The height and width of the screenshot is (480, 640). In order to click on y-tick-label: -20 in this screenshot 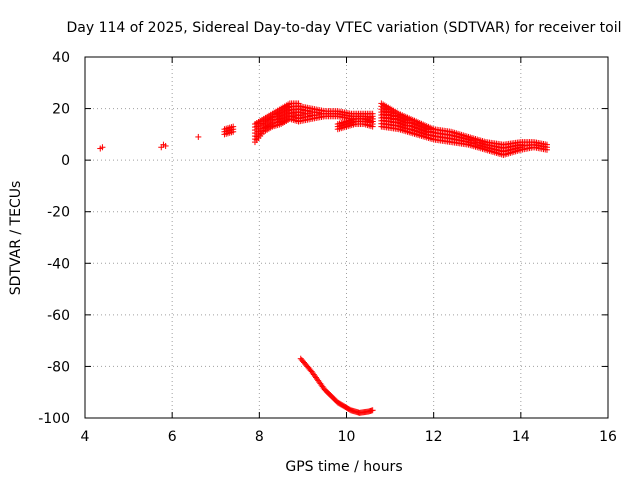, I will do `click(58, 213)`.